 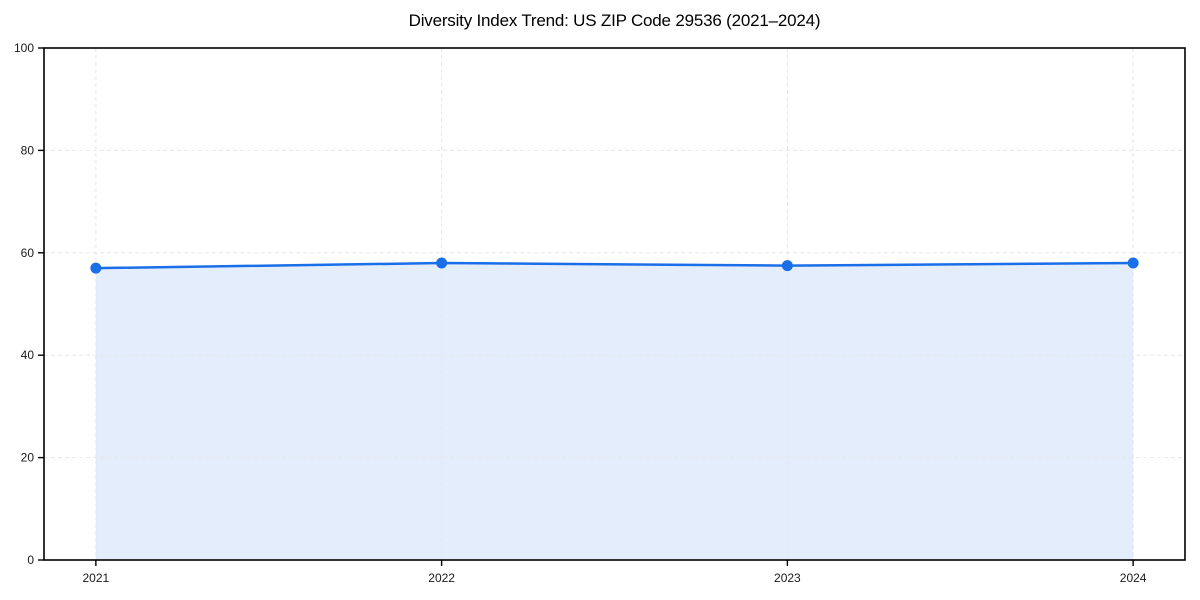 I want to click on y-tick-label: 40, so click(x=28, y=355).